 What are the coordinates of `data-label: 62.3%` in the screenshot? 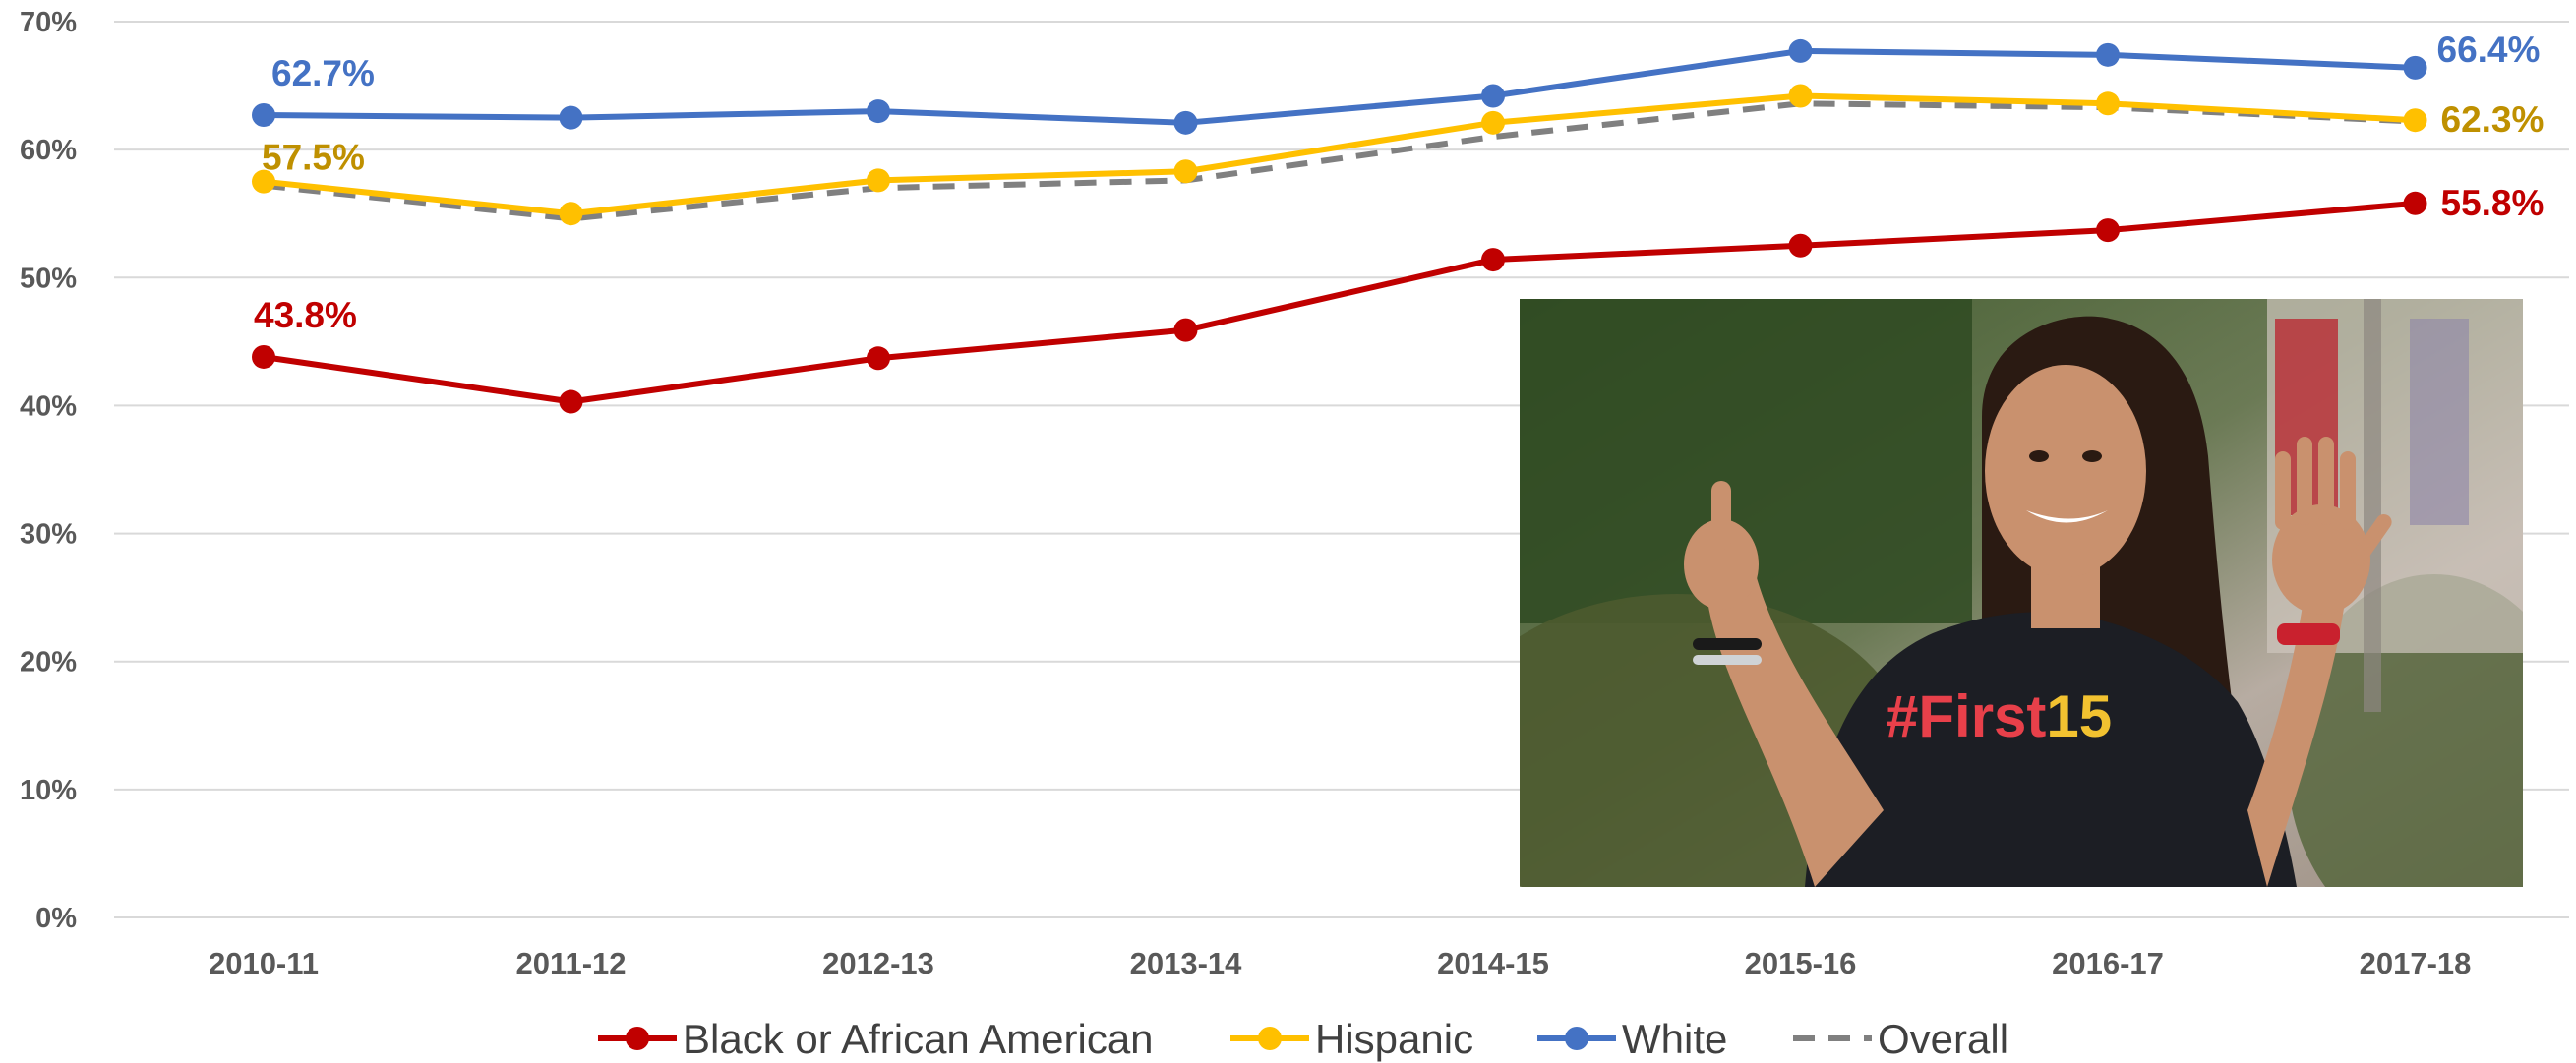 It's located at (2493, 119).